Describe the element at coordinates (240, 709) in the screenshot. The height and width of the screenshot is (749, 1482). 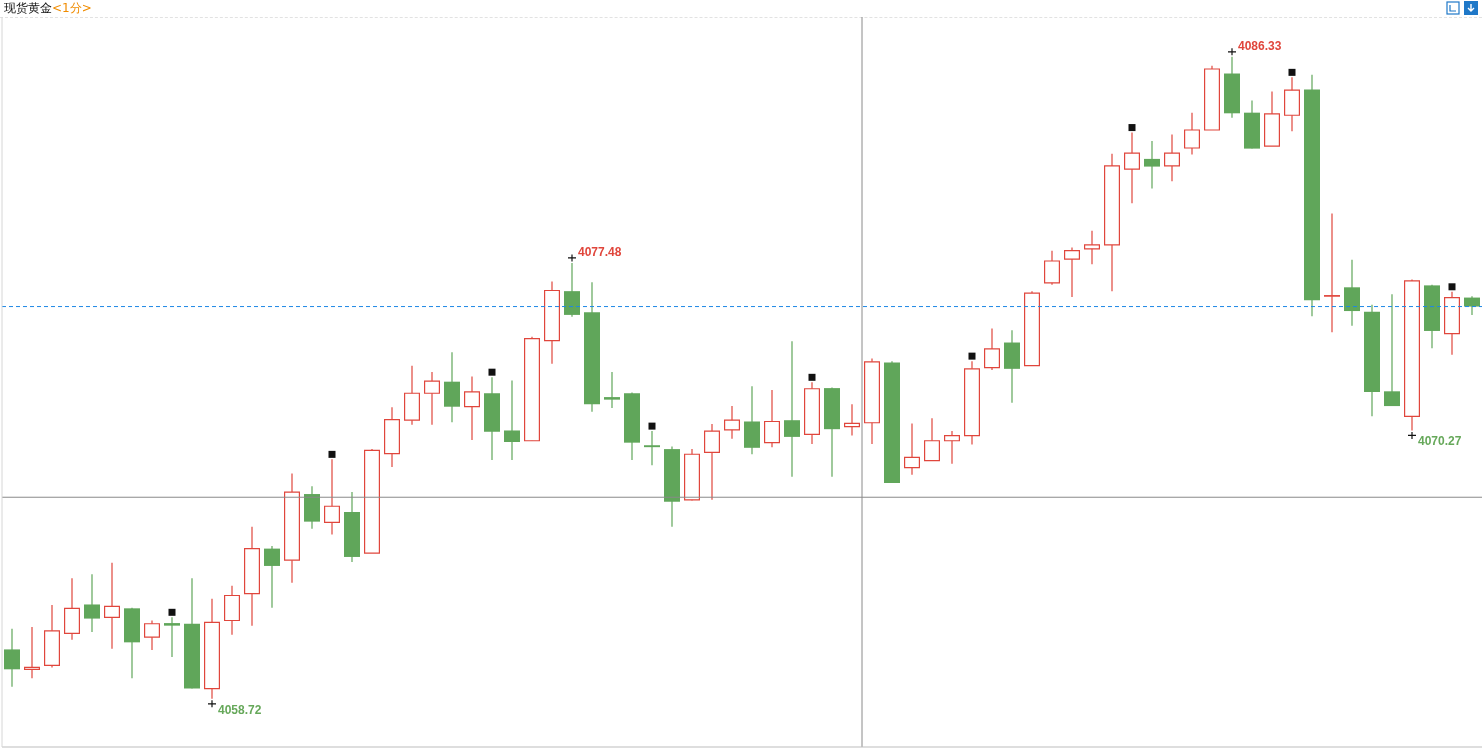
I see `text: 4058.72` at that location.